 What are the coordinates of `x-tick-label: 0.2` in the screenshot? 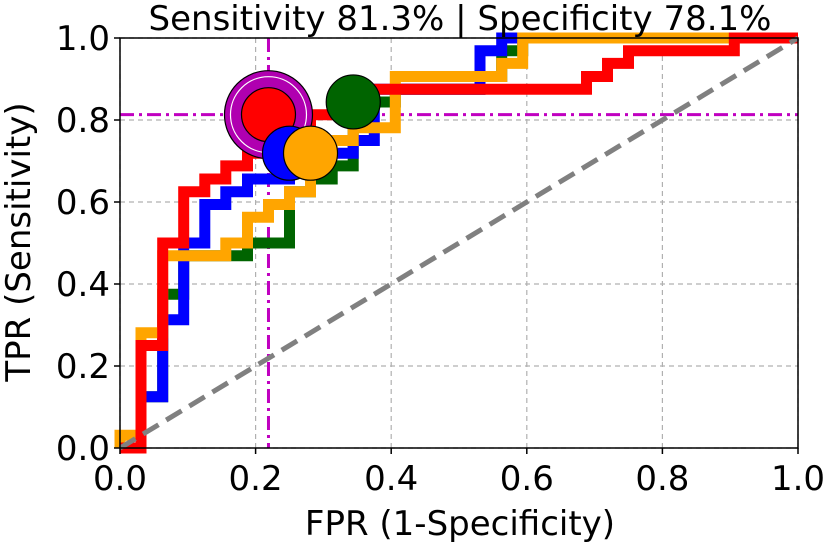 It's located at (256, 479).